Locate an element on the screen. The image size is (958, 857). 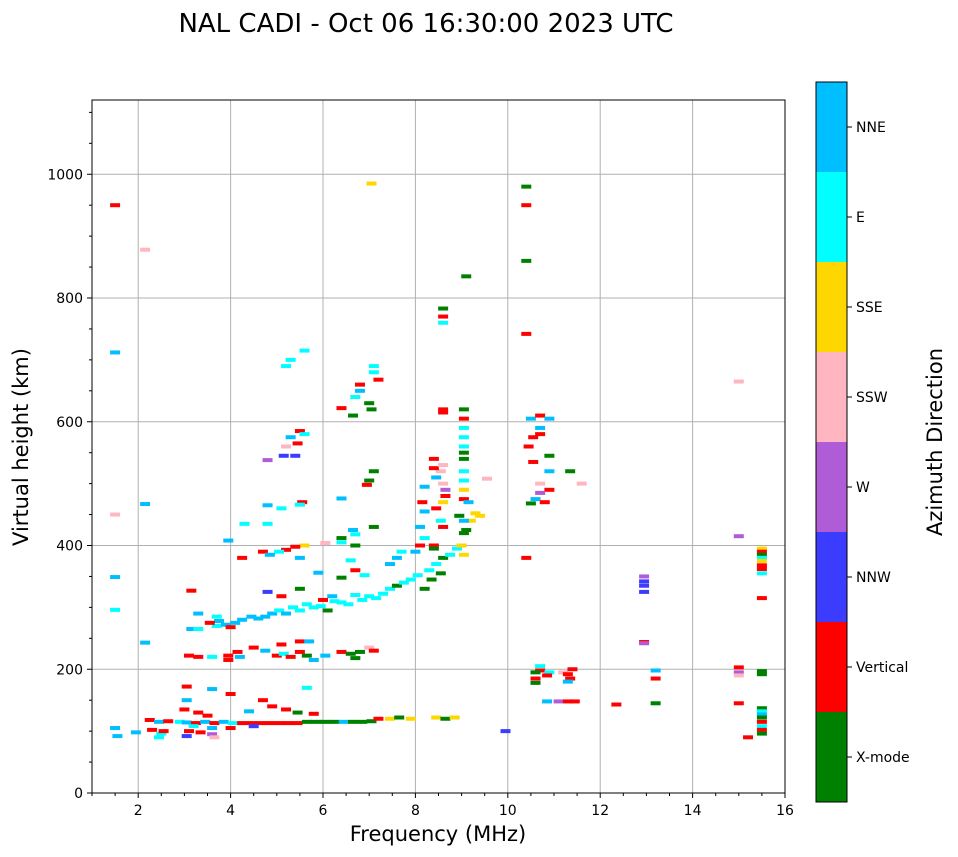
x-tick-label: 8 is located at coordinates (415, 811).